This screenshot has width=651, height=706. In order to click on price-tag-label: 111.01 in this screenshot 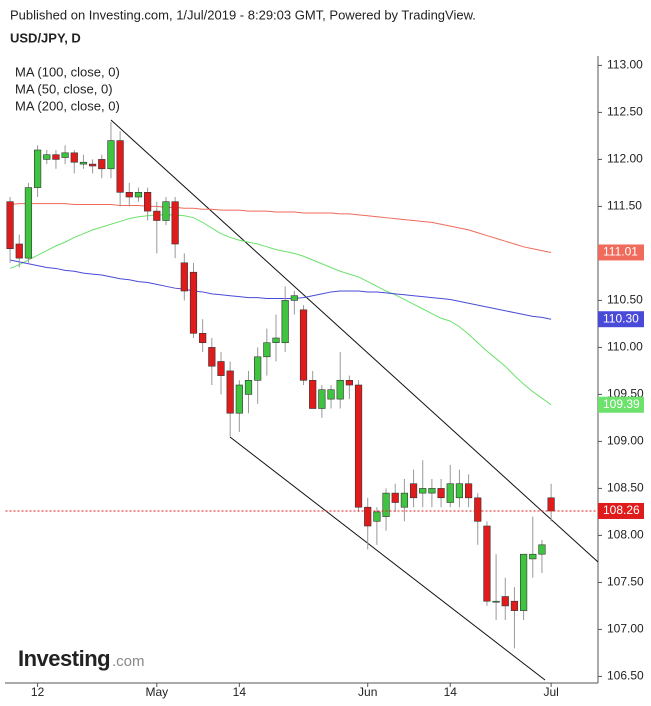, I will do `click(620, 252)`.